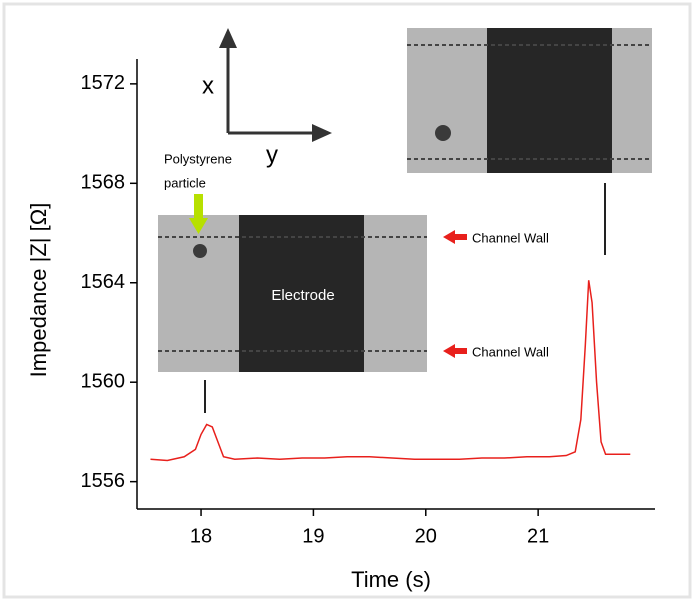 The width and height of the screenshot is (695, 601). Describe the element at coordinates (538, 536) in the screenshot. I see `x-tick-label: 21` at that location.